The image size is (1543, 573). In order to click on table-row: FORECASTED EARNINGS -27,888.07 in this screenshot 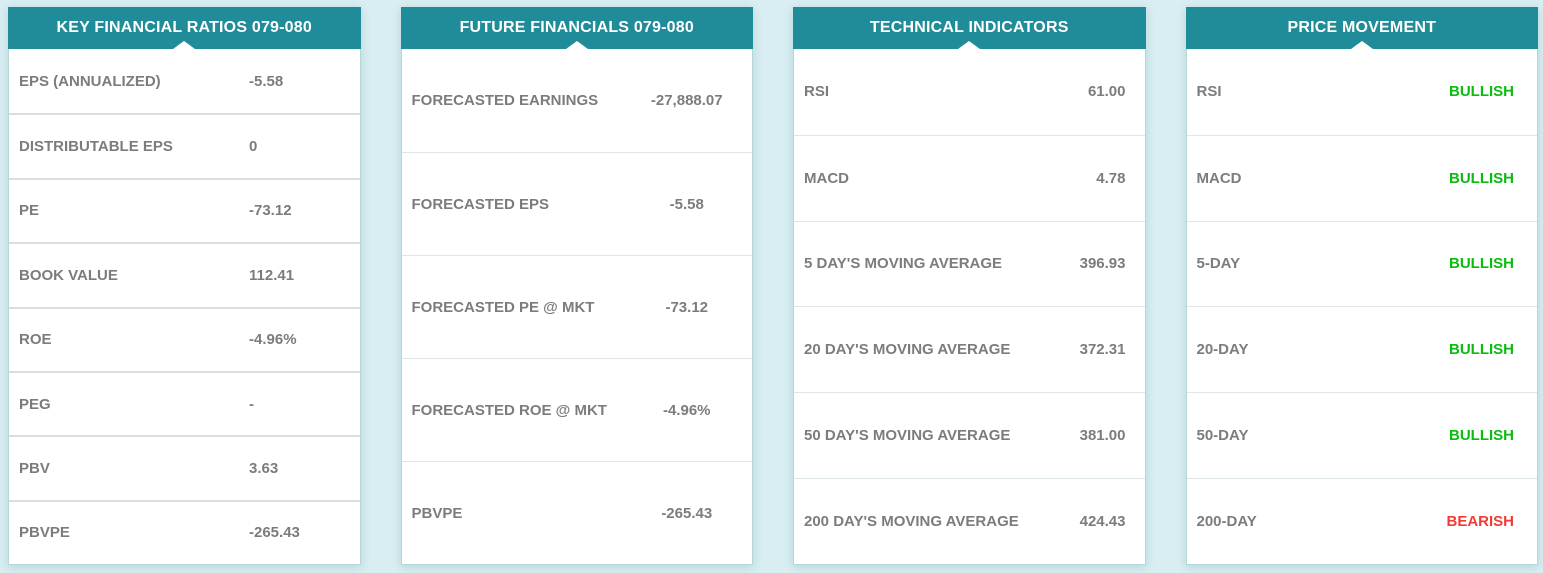, I will do `click(577, 100)`.